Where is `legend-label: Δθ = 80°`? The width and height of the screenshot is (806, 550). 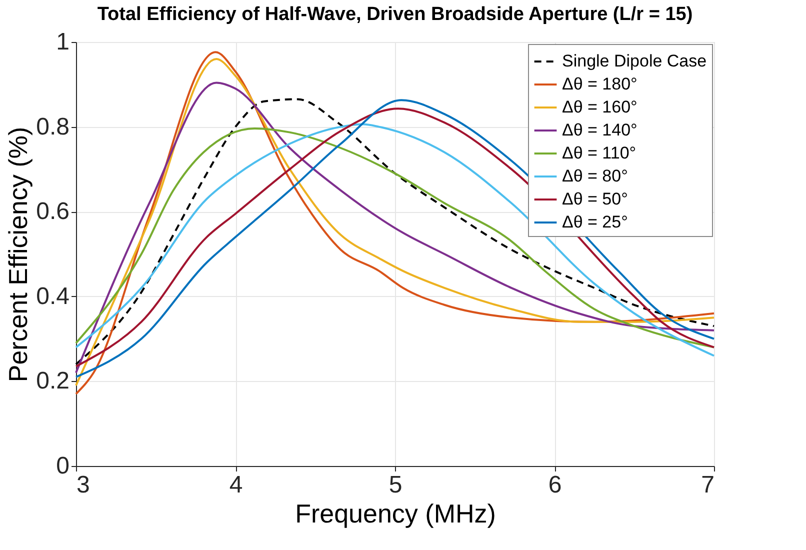
legend-label: Δθ = 80° is located at coordinates (595, 176).